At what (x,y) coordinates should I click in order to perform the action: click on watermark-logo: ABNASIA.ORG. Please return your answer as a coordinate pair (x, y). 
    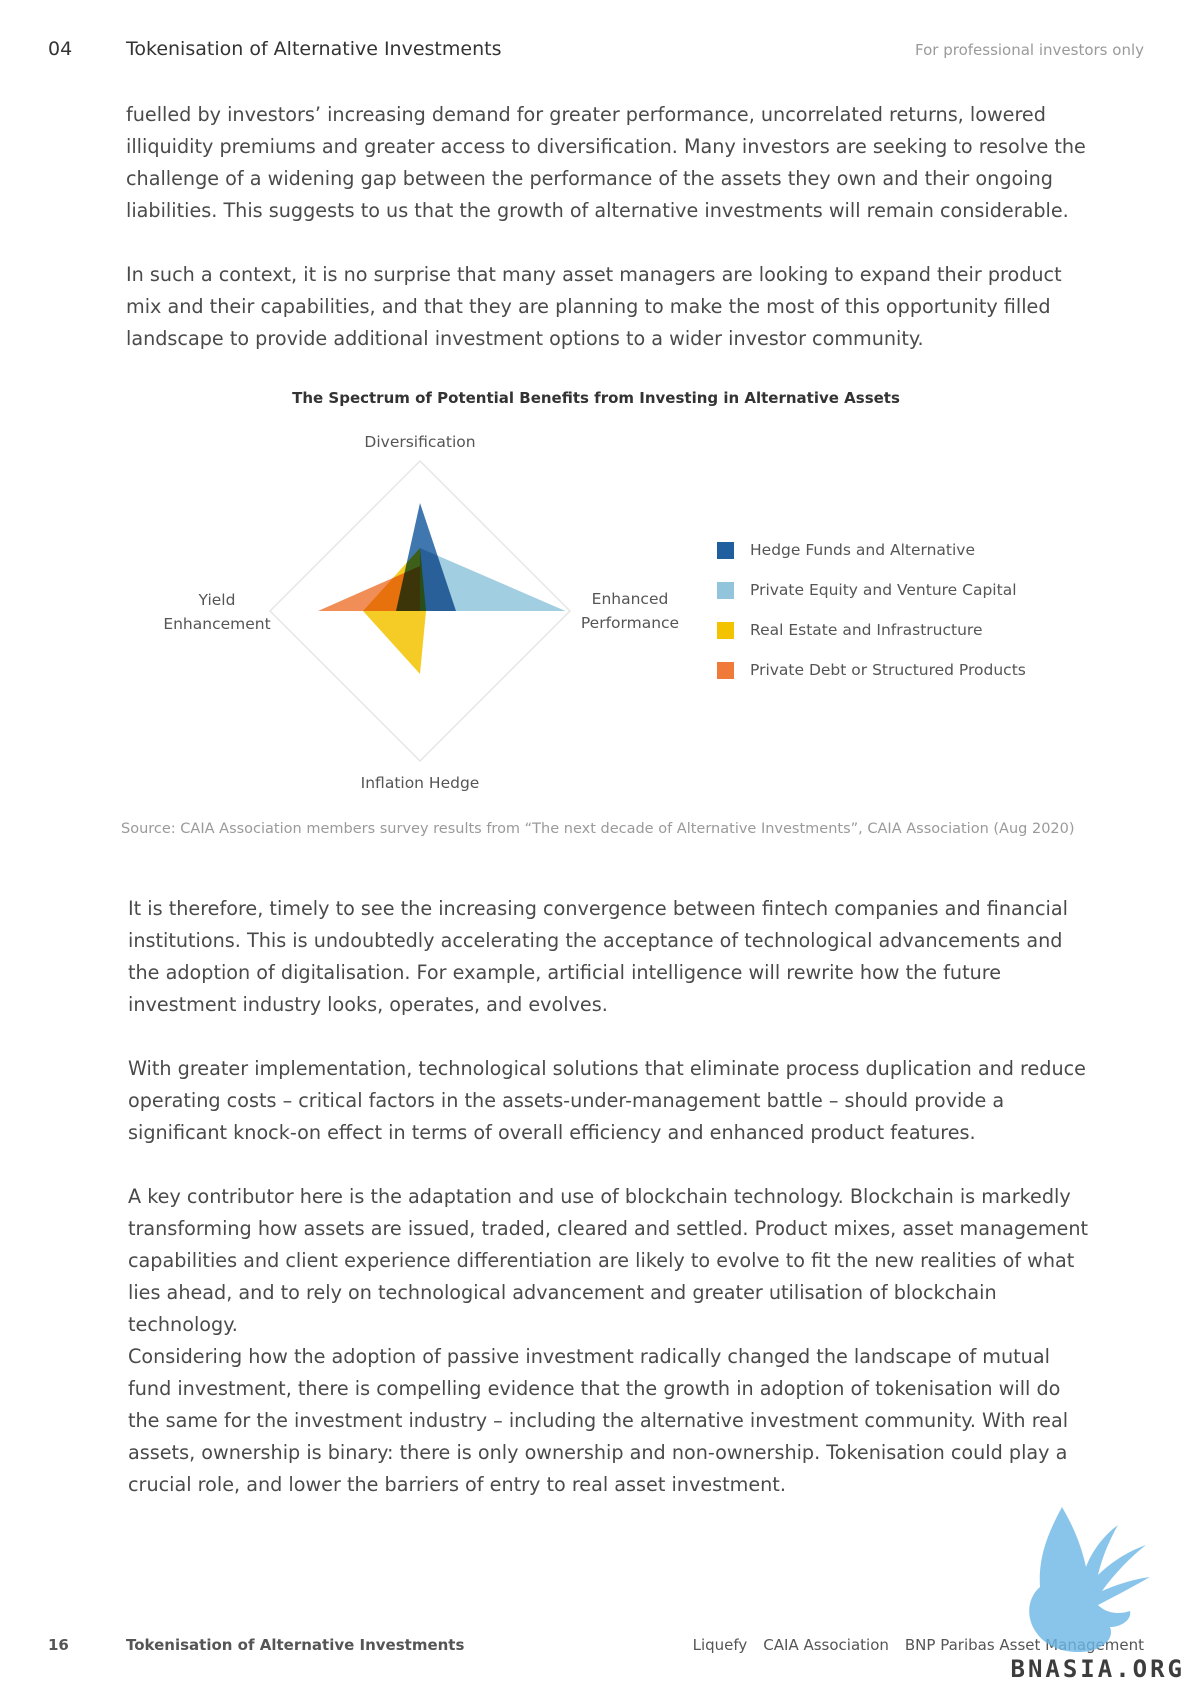
    Looking at the image, I should click on (1097, 1594).